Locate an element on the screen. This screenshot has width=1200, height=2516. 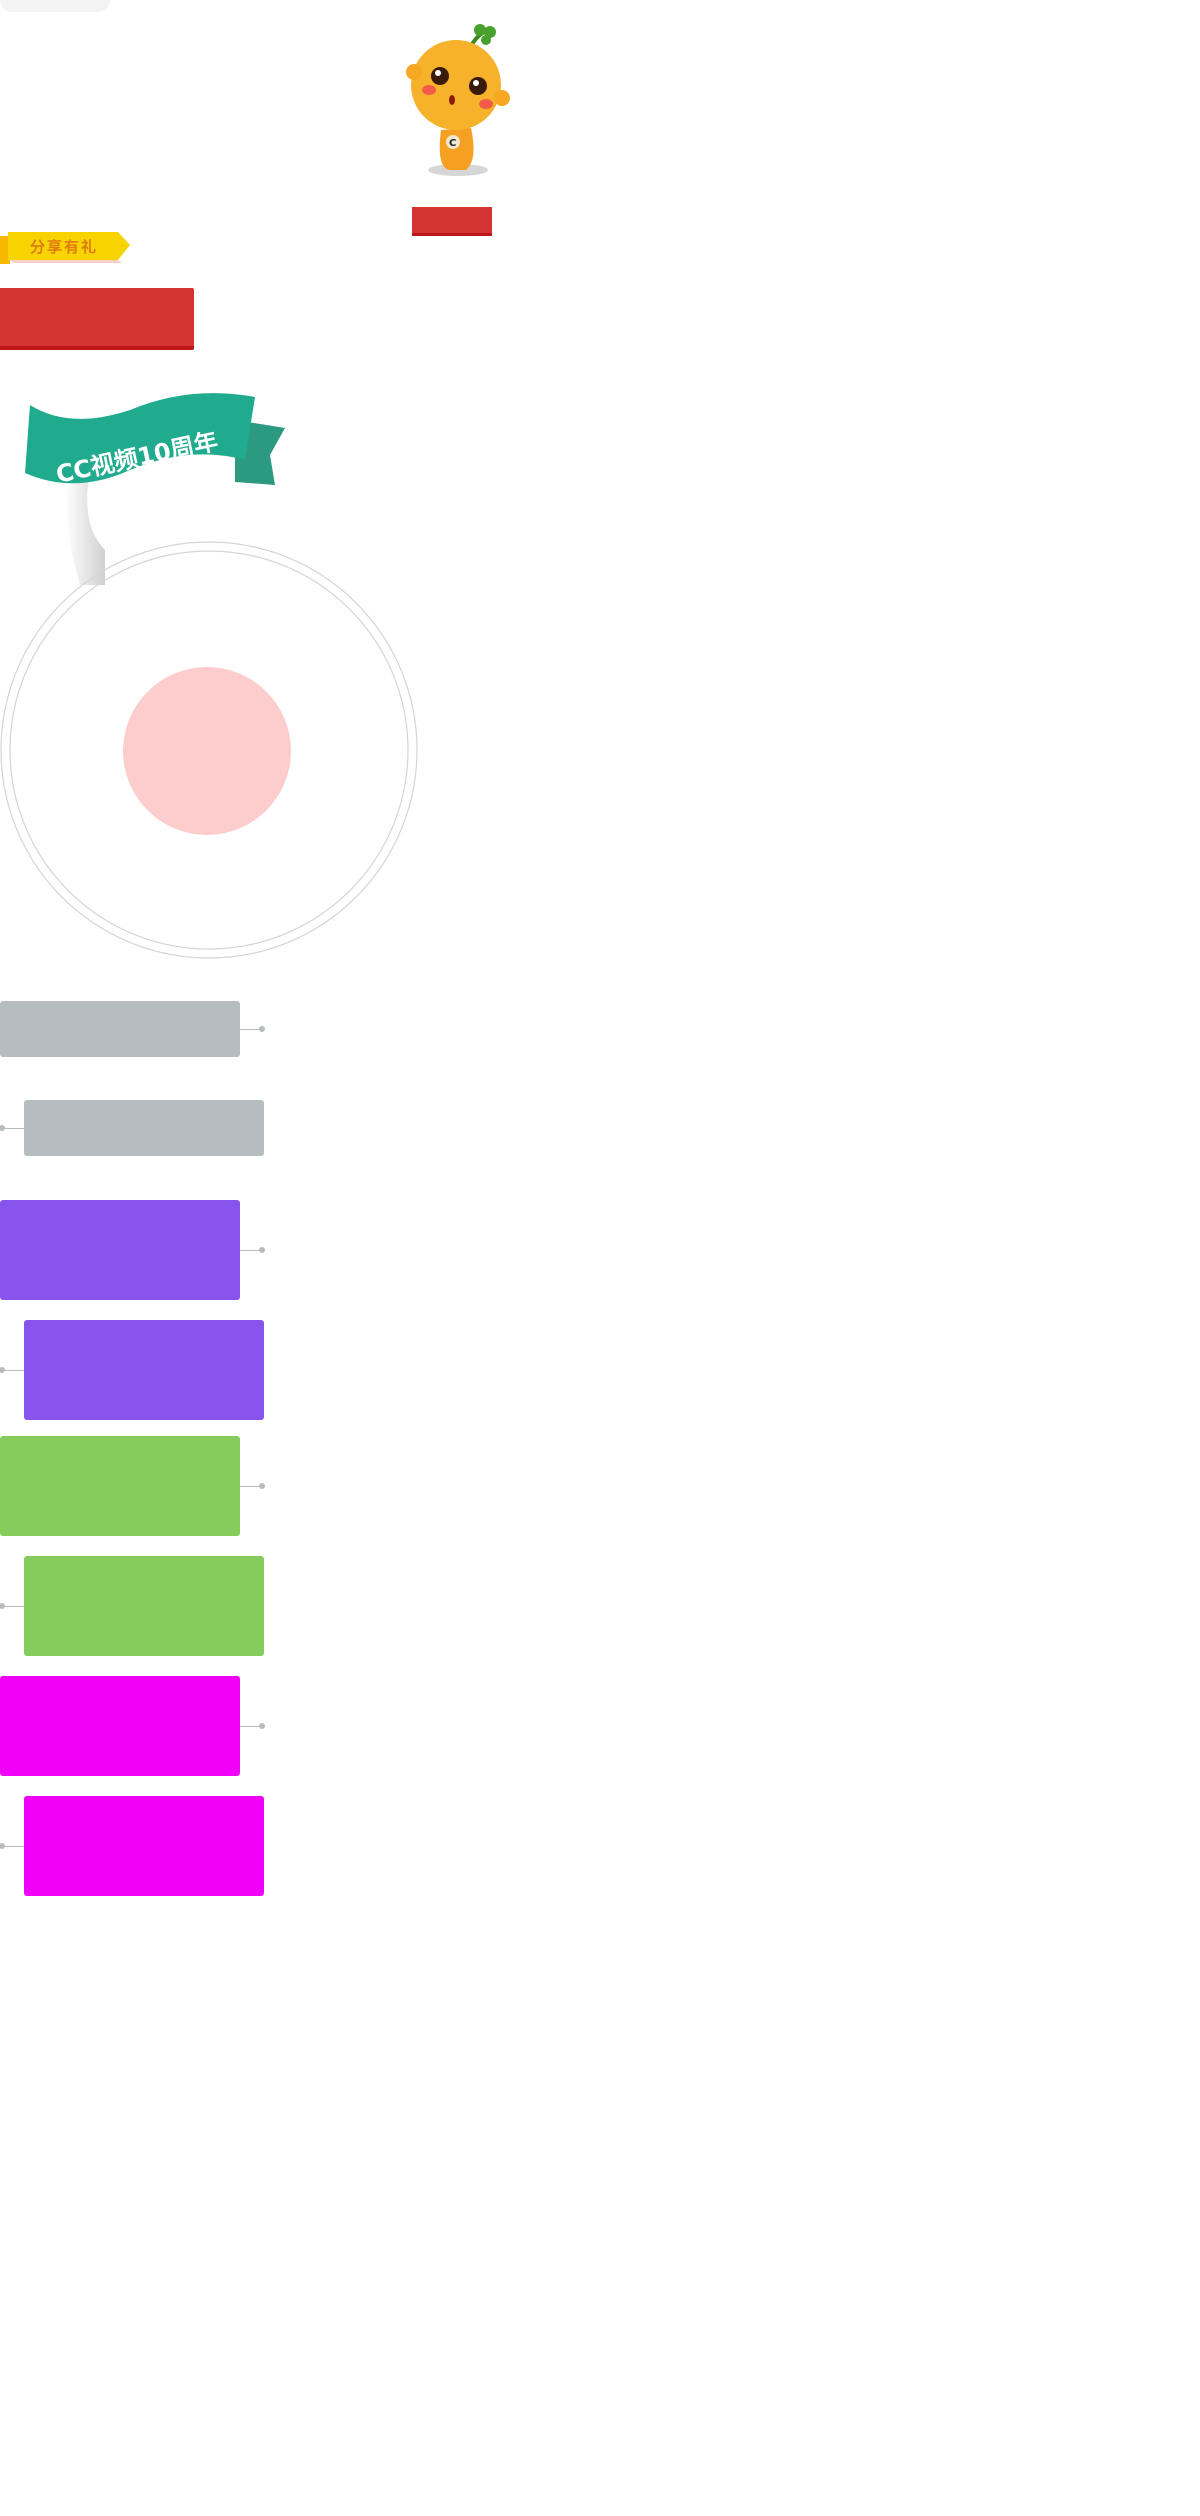
share-gift-label: 分享有礼 is located at coordinates (64, 247).